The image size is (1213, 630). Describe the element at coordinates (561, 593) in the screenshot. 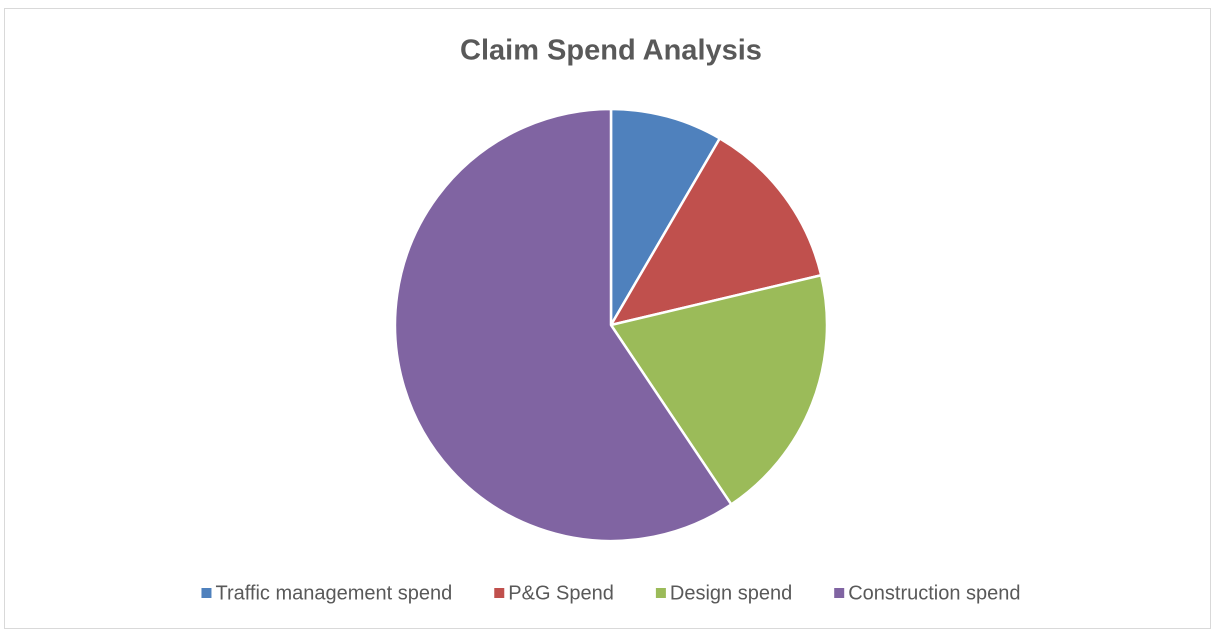

I see `legend-label: P&G Spend` at that location.